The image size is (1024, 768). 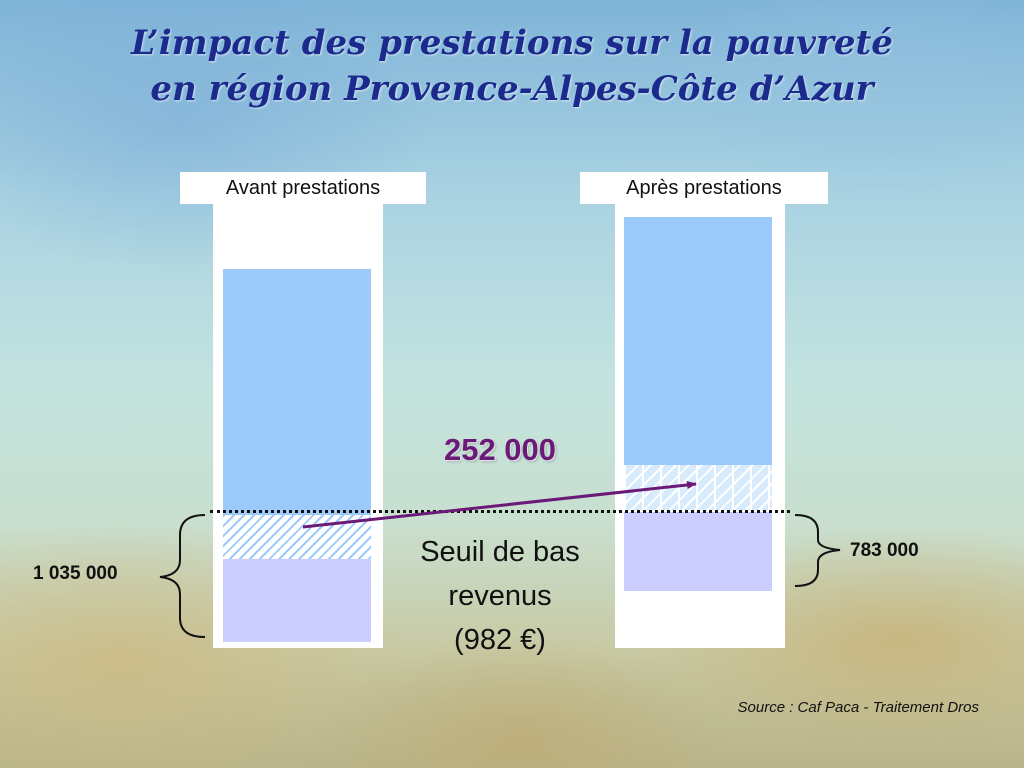 What do you see at coordinates (182, 576) in the screenshot?
I see `brace-left` at bounding box center [182, 576].